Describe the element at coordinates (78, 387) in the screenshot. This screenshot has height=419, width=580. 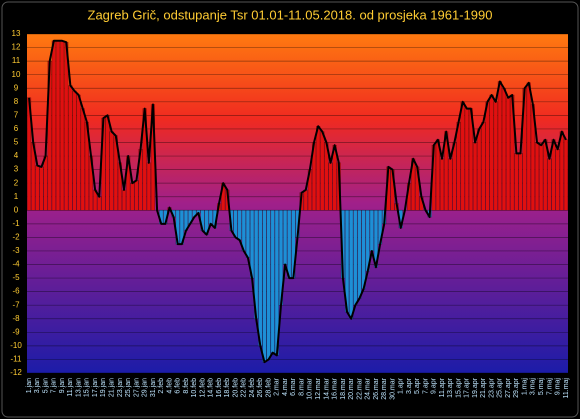
I see `x-tick-label: 13.jan` at that location.